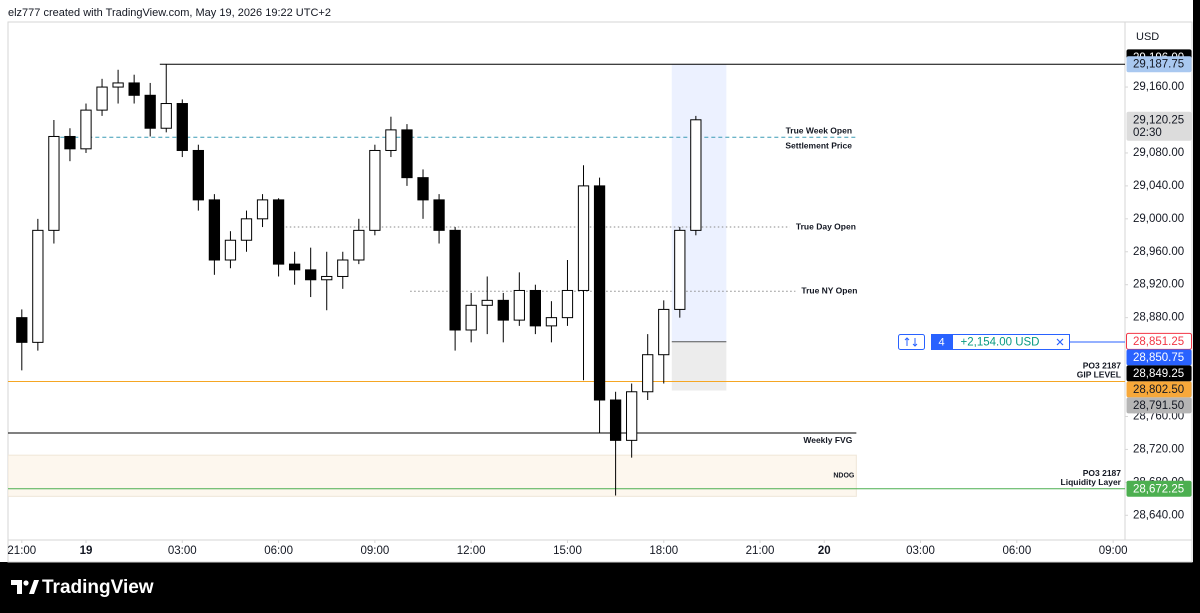 This screenshot has height=613, width=1200. What do you see at coordinates (1158, 342) in the screenshot?
I see `price-tag-label: 28,851.25` at bounding box center [1158, 342].